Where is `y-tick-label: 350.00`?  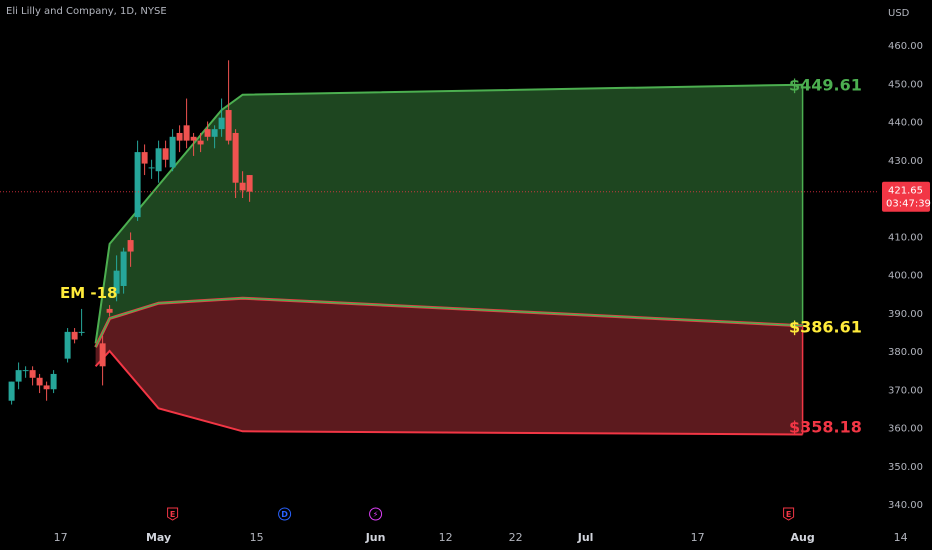 y-tick-label: 350.00 is located at coordinates (905, 467).